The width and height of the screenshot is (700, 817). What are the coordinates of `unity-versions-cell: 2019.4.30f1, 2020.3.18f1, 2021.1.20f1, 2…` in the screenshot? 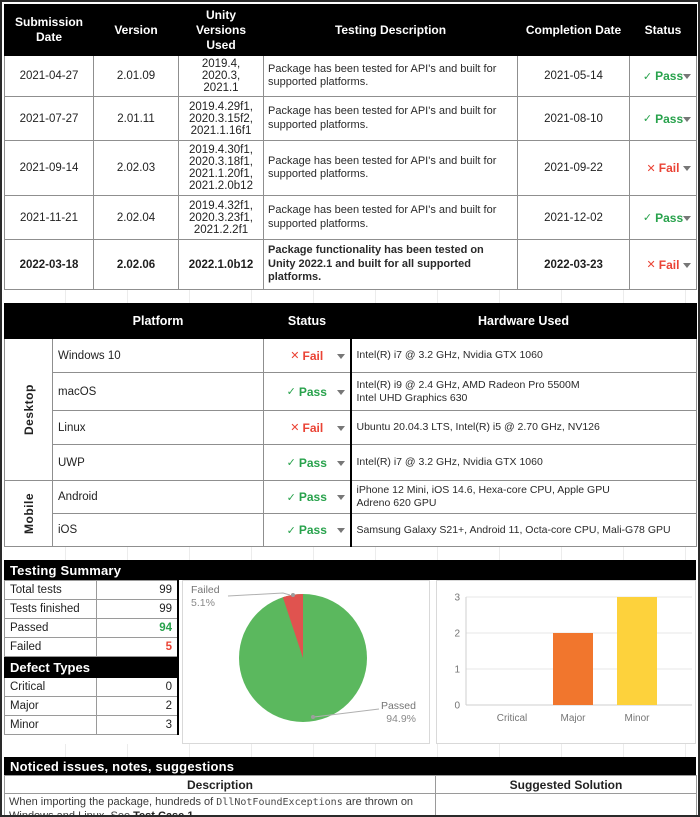 It's located at (221, 168).